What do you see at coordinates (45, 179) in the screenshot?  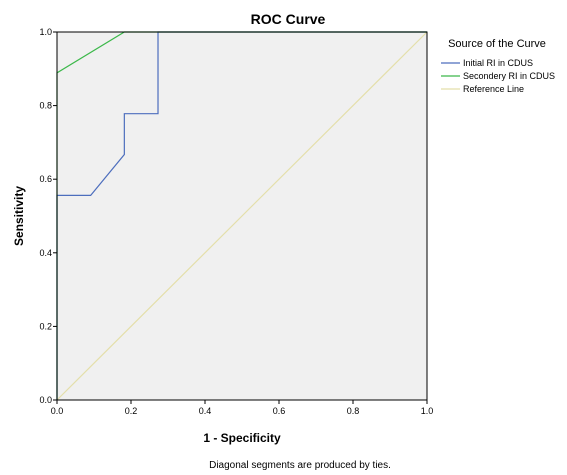 I see `y-tick-label: 0.6` at bounding box center [45, 179].